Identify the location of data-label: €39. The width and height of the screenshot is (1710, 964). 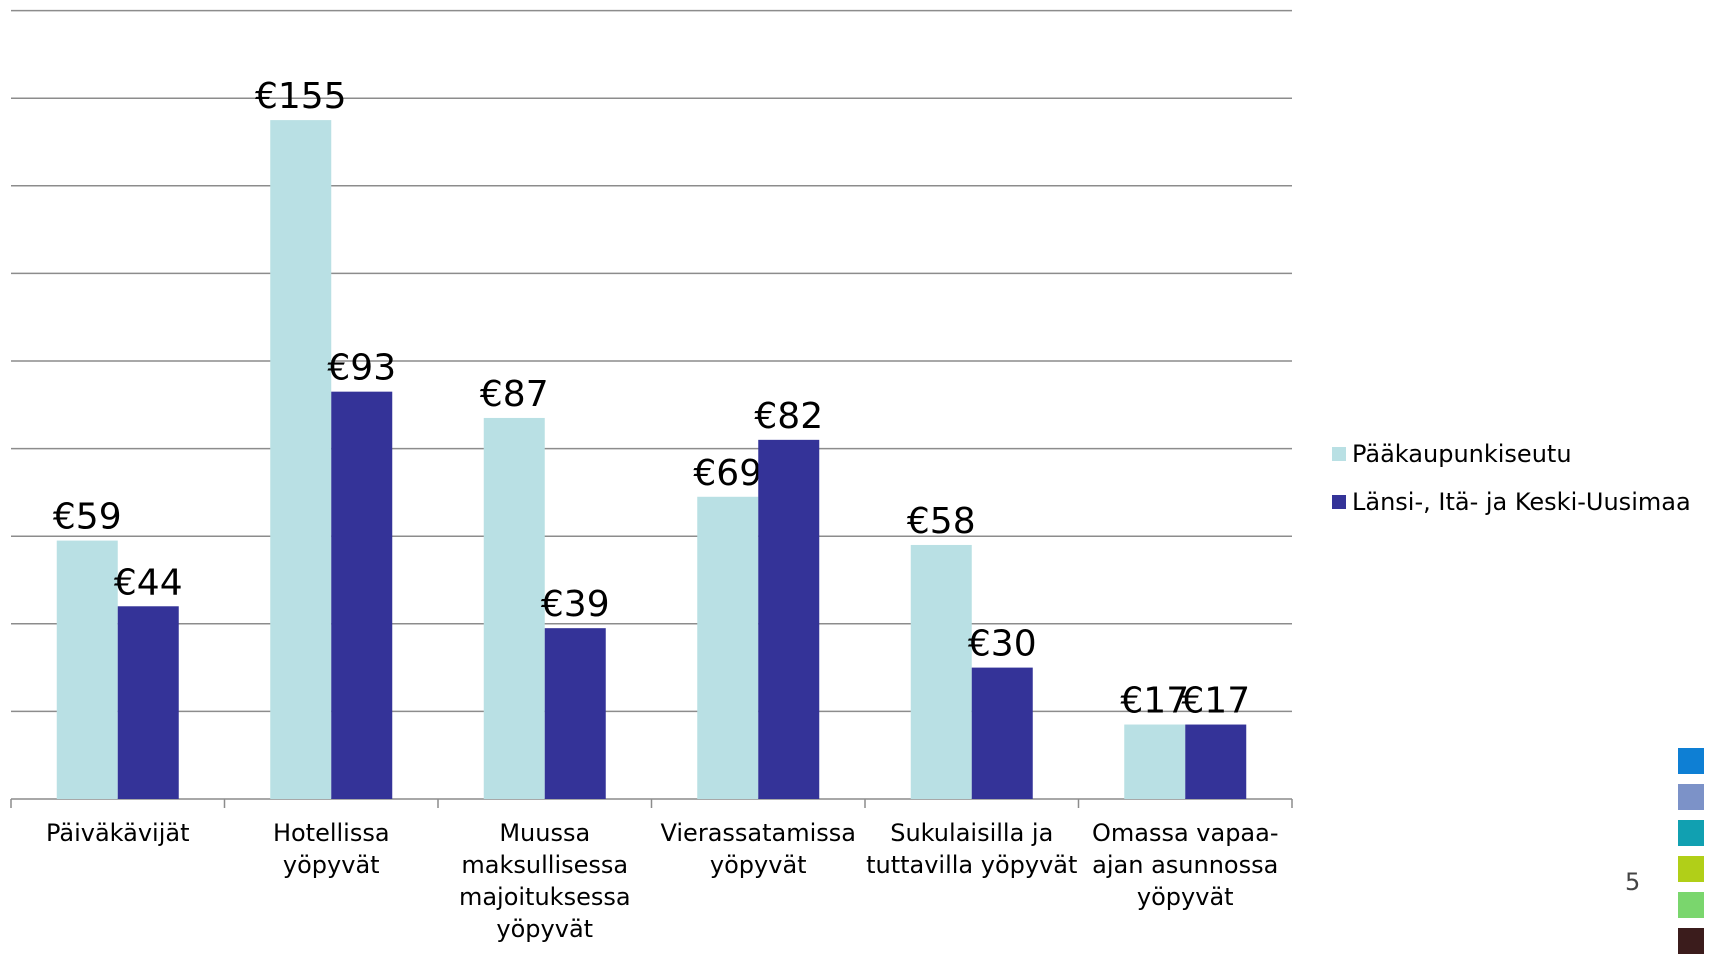
(575, 604).